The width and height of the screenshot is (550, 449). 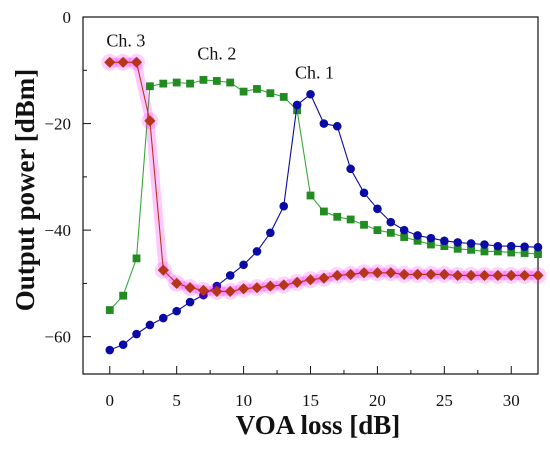 I want to click on x-tick-label: 15, so click(x=310, y=400).